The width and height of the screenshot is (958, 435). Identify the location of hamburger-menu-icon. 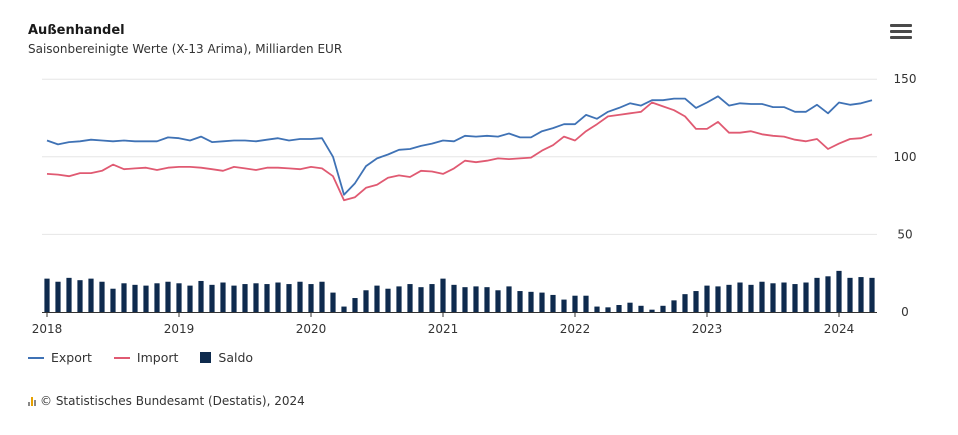
(901, 33).